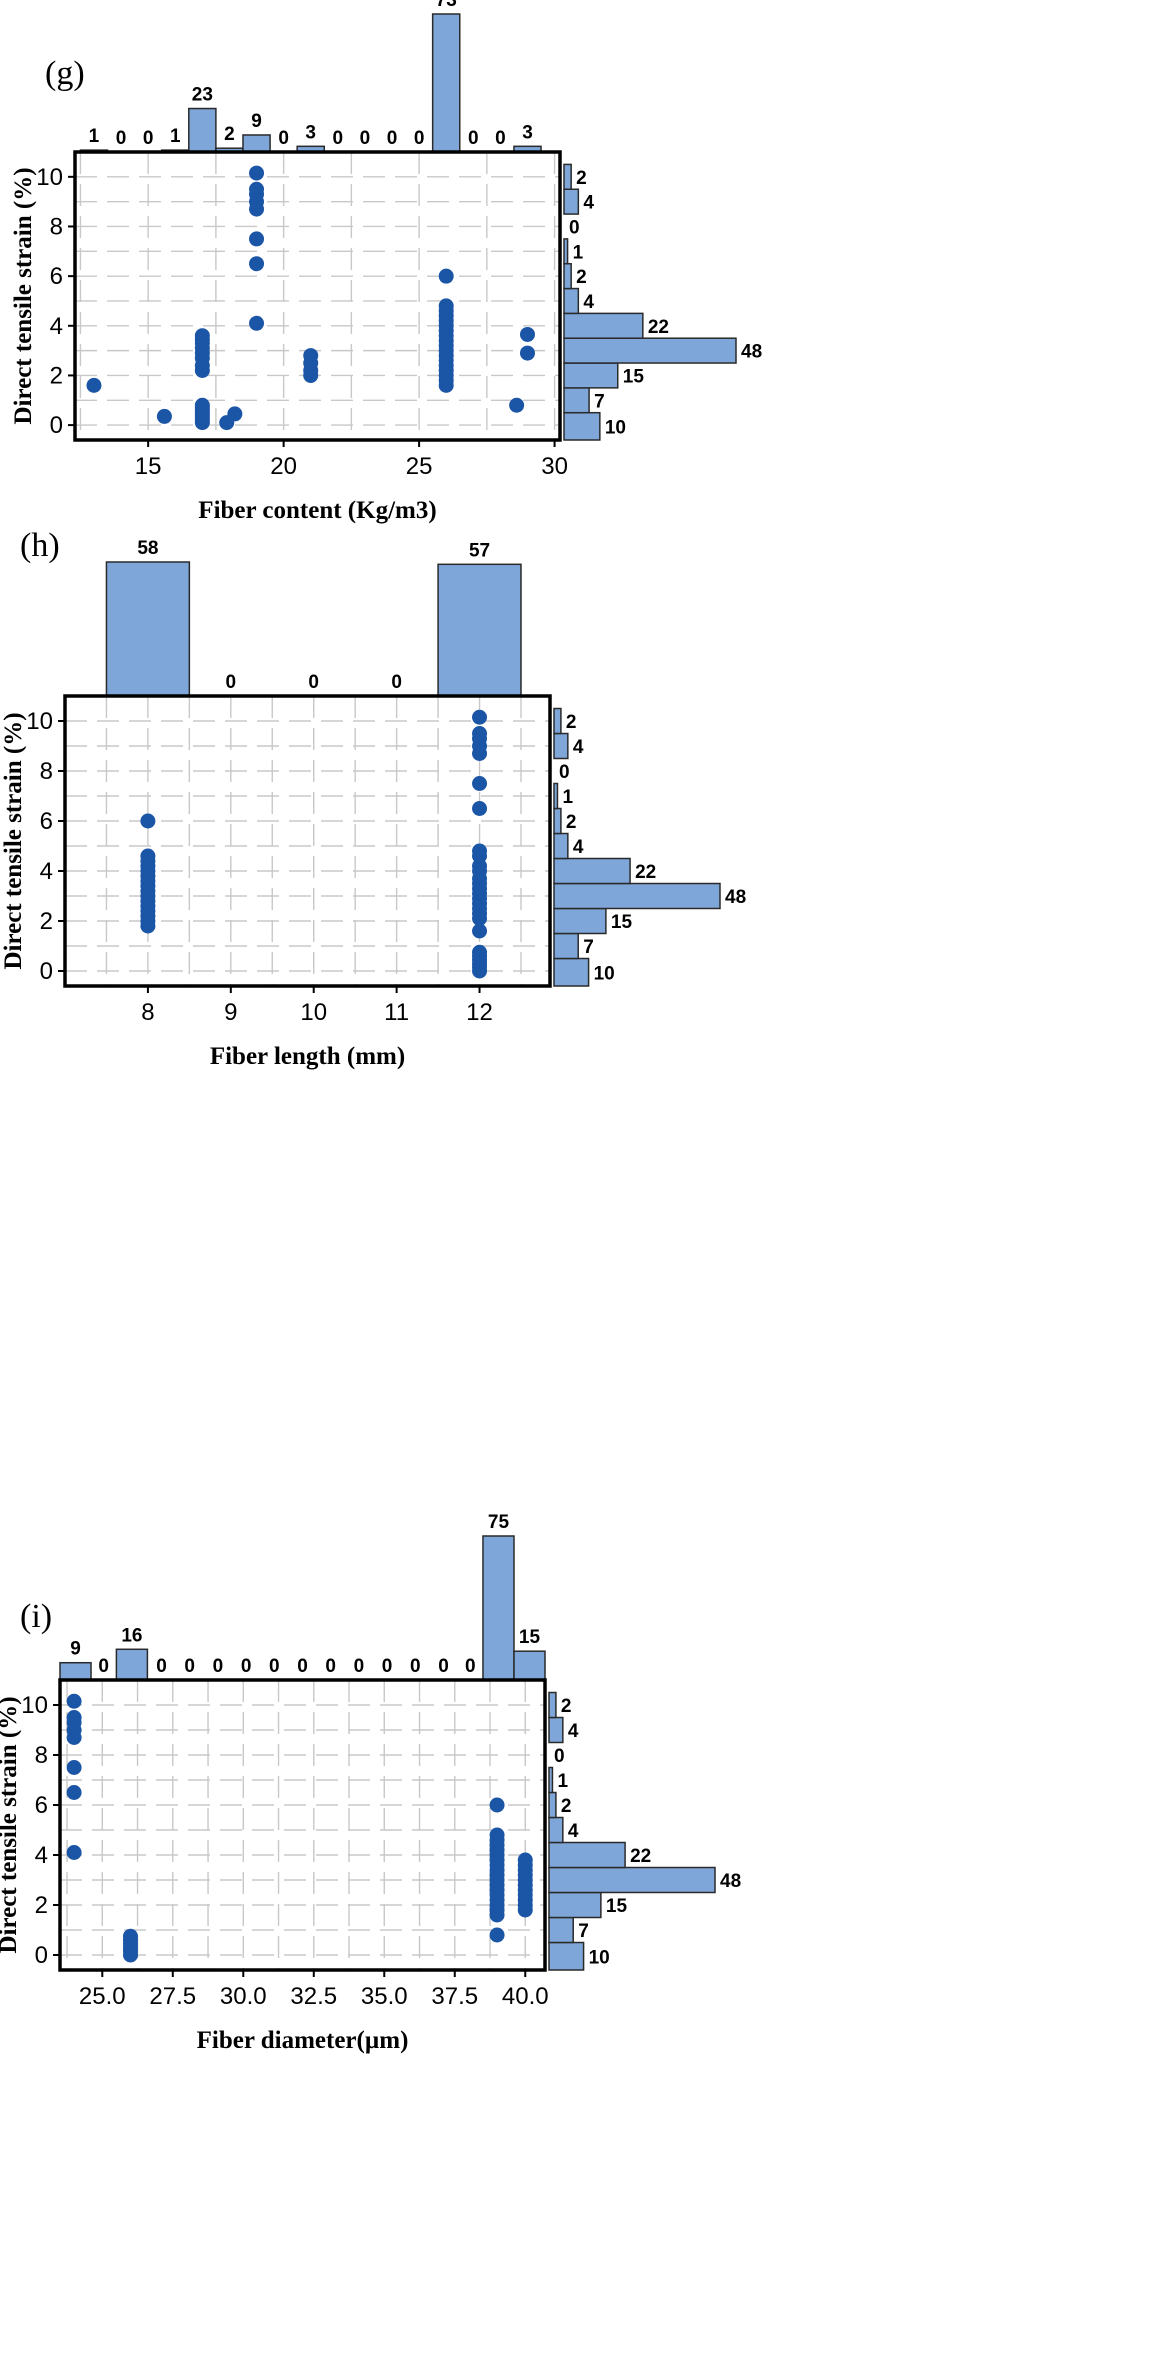  I want to click on top-hist-count-label: 3, so click(310, 132).